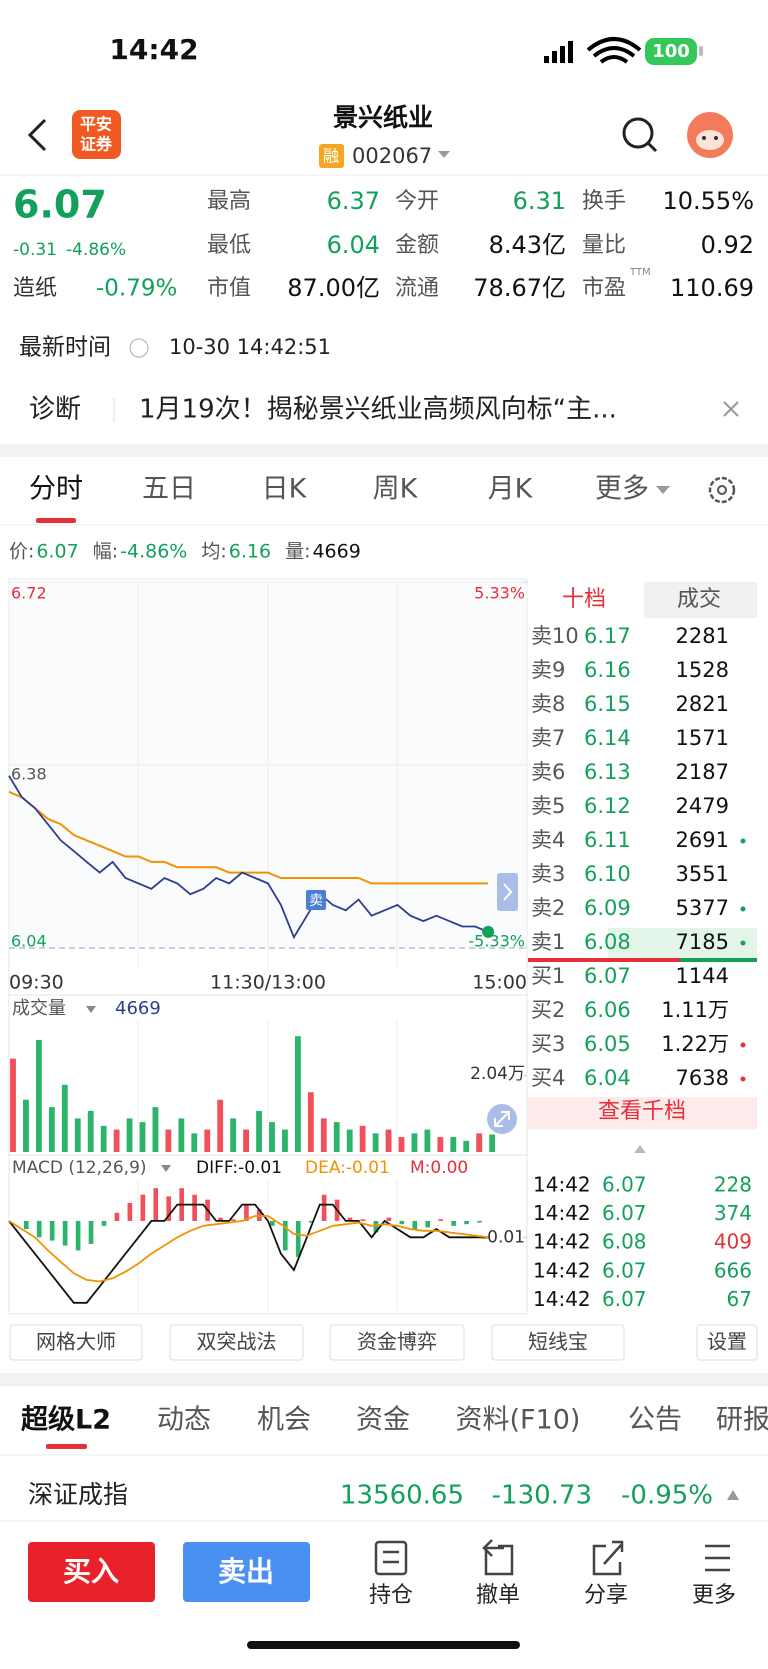 The image size is (768, 1669). What do you see at coordinates (640, 272) in the screenshot?
I see `pe-tag: TTM` at bounding box center [640, 272].